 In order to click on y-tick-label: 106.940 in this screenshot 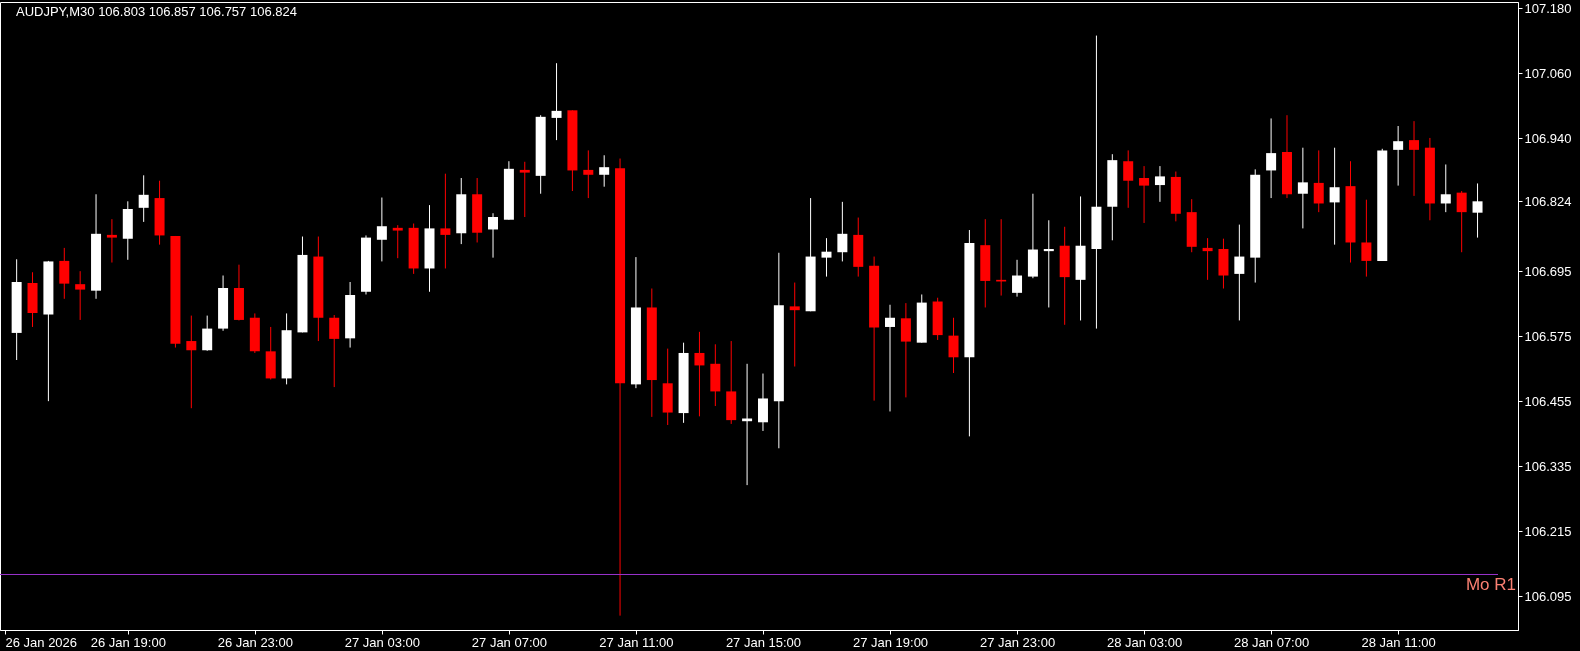, I will do `click(1548, 138)`.